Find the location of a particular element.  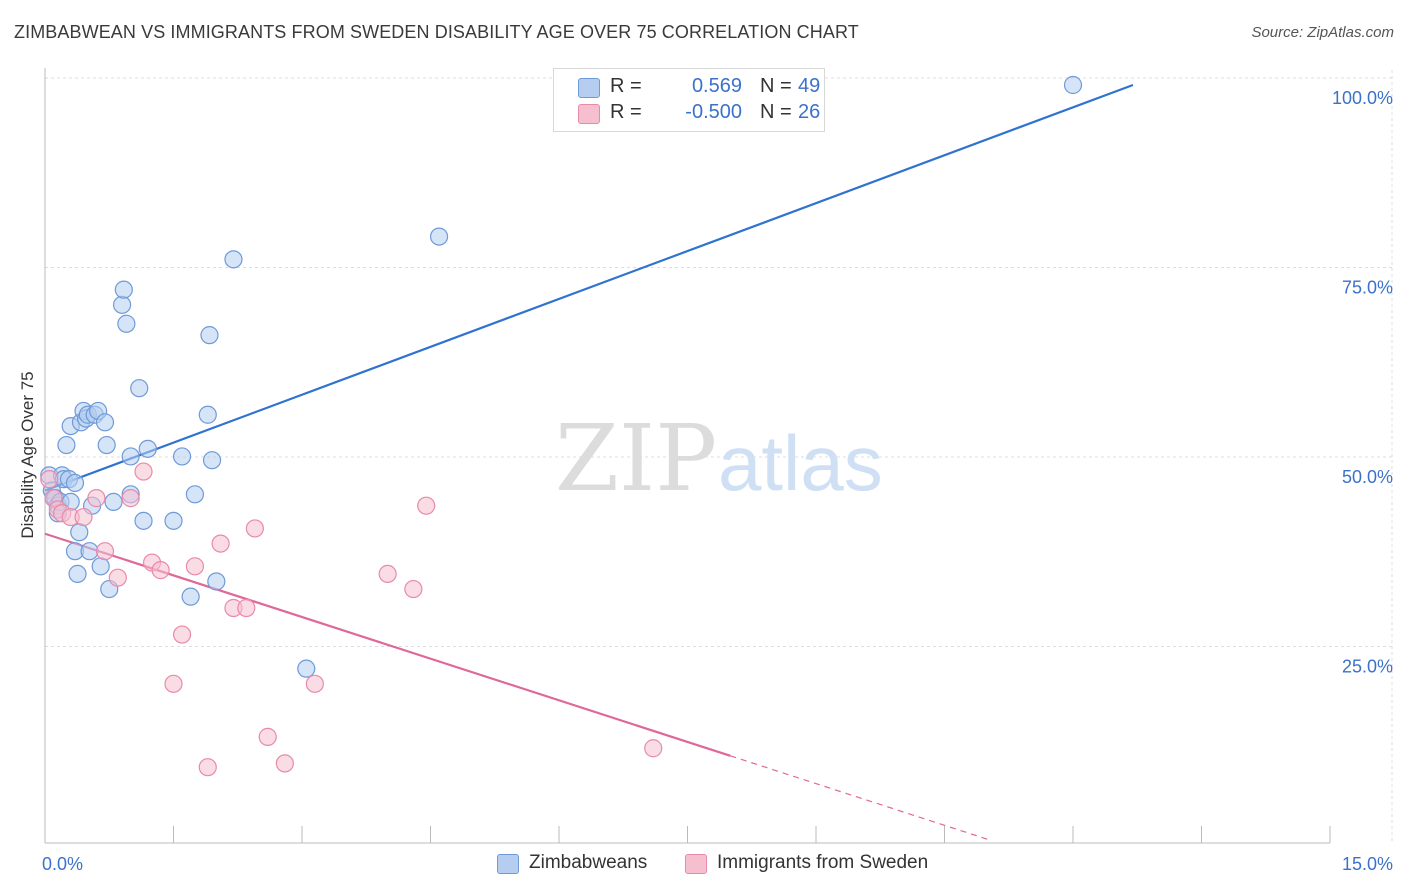

legend-swatch-pink is located at coordinates (589, 114).